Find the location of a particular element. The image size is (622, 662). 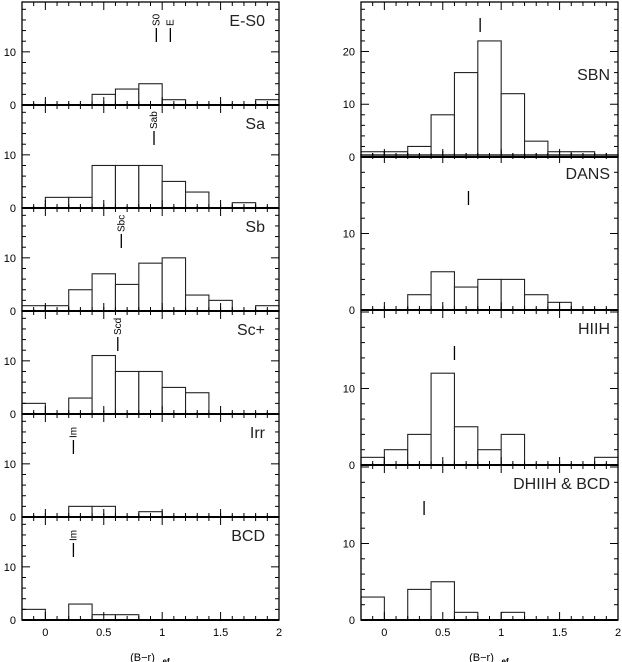

type-marker-label: Sbc is located at coordinates (121, 223).